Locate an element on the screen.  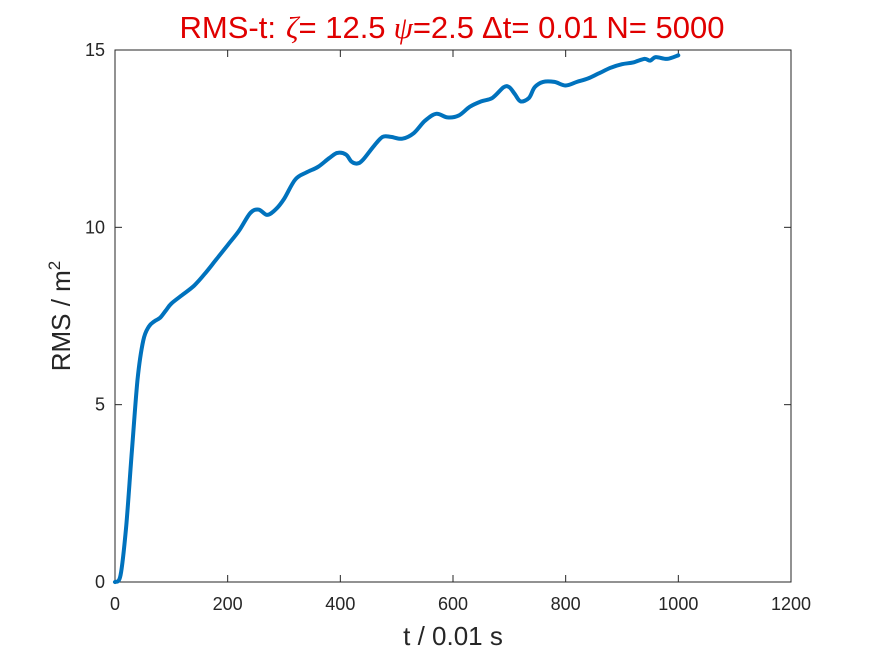
x-tick-label: 400 is located at coordinates (340, 604).